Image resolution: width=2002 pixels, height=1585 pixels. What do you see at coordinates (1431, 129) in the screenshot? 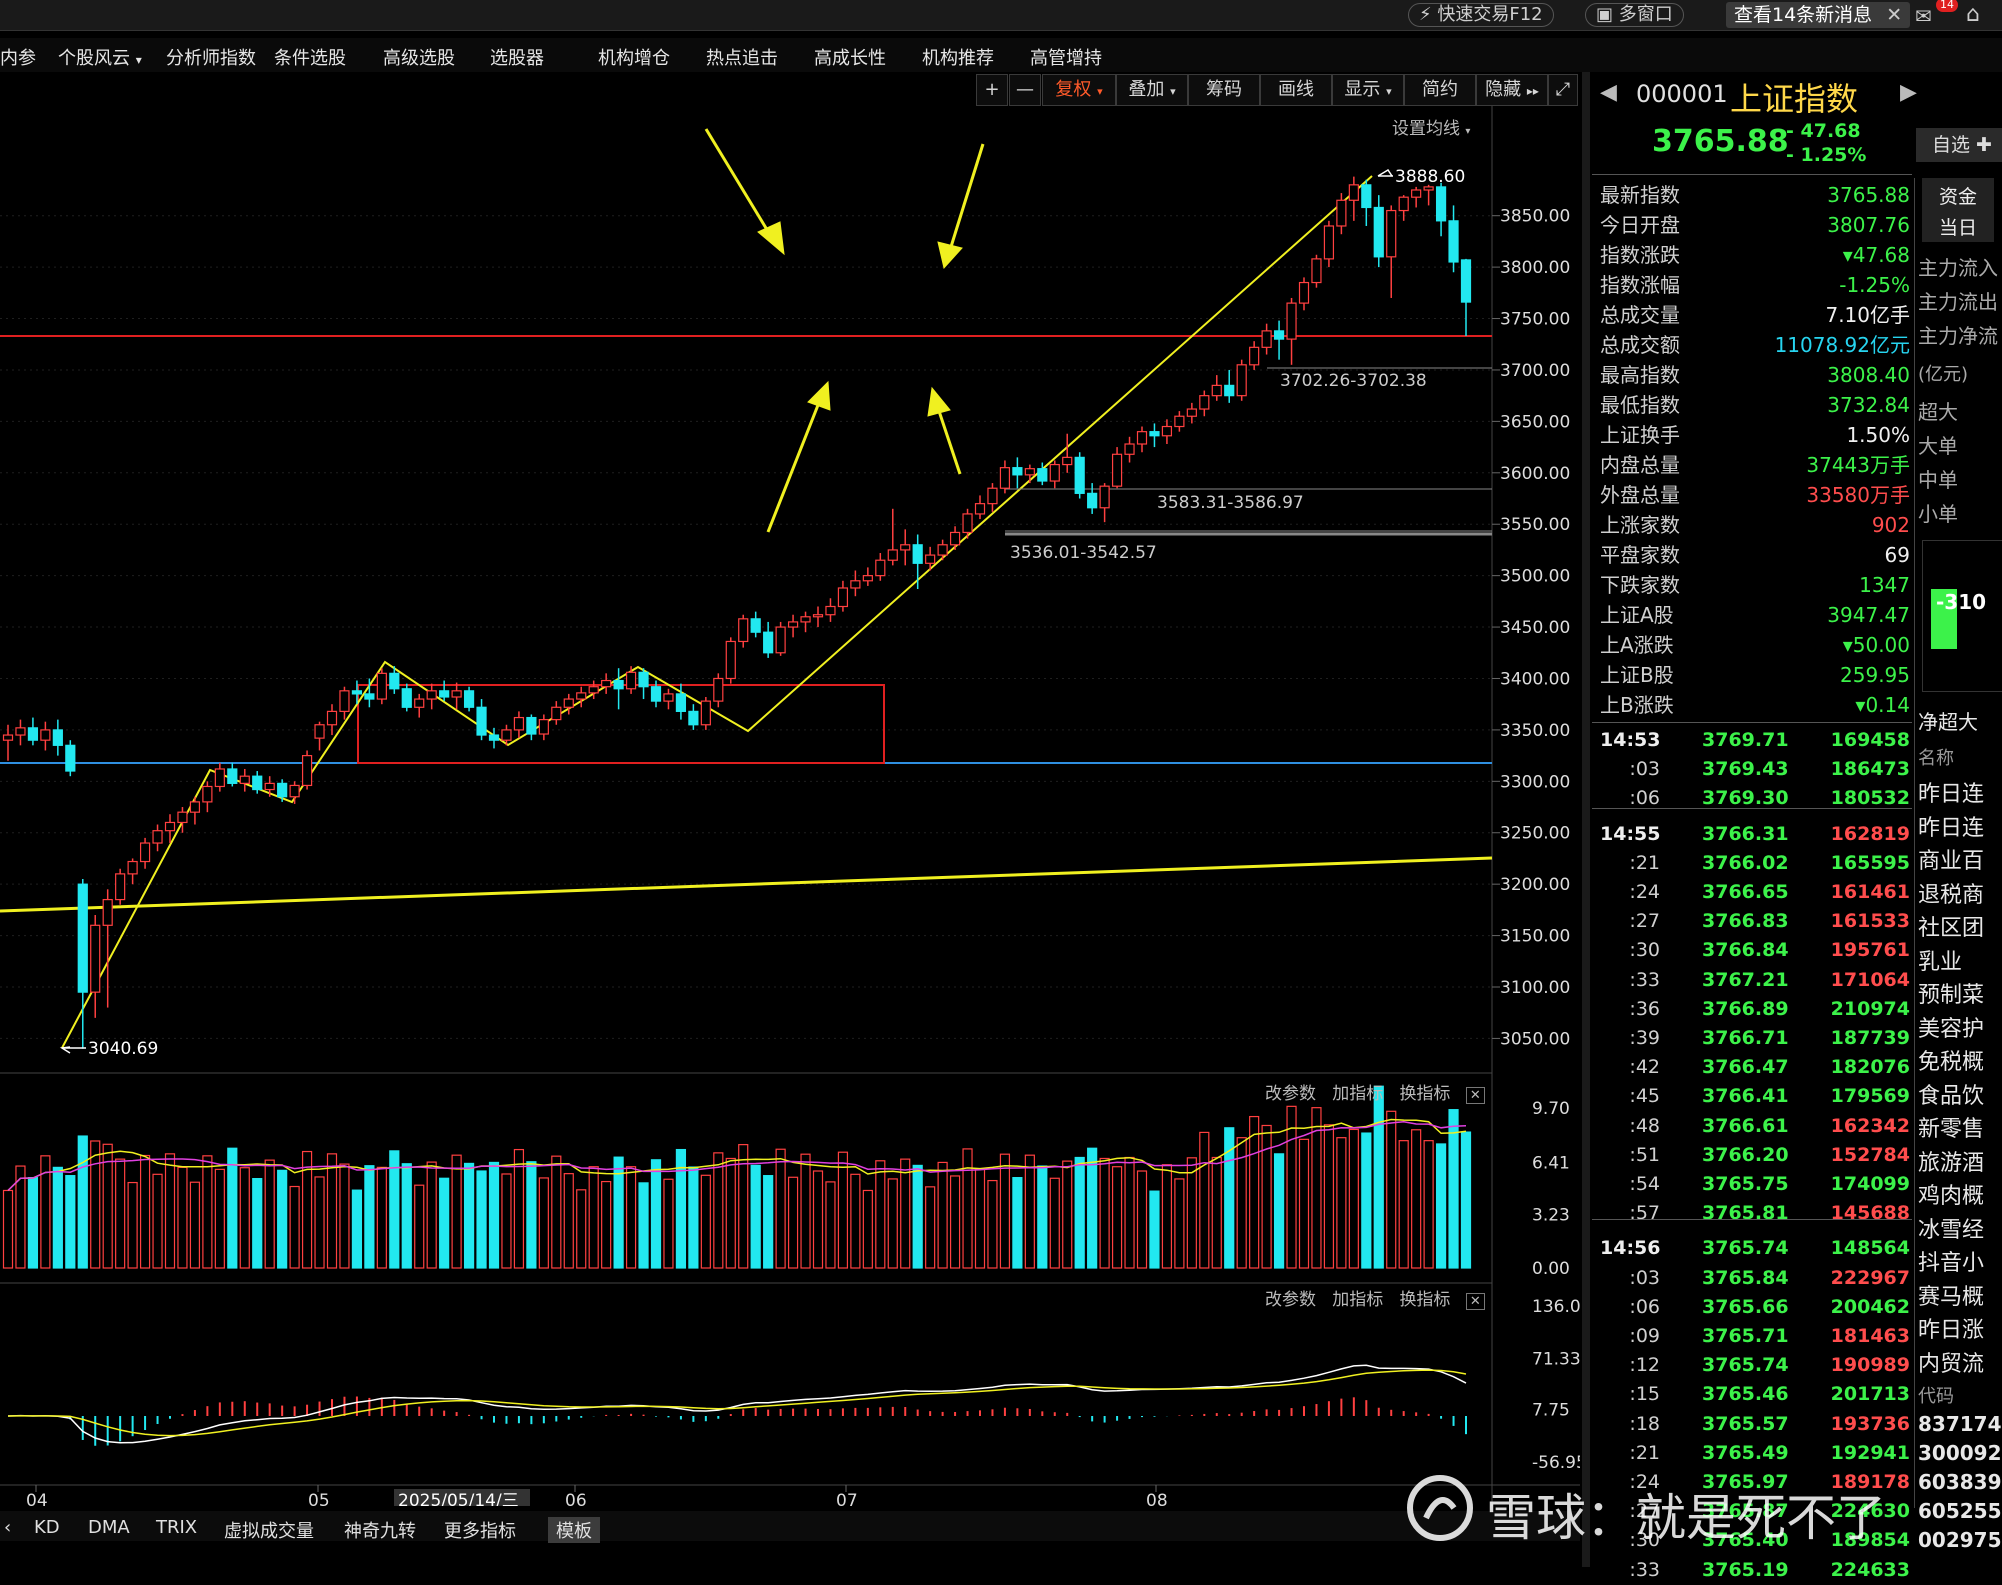
I see `ma-settings-button: 设置均线 ▾` at bounding box center [1431, 129].